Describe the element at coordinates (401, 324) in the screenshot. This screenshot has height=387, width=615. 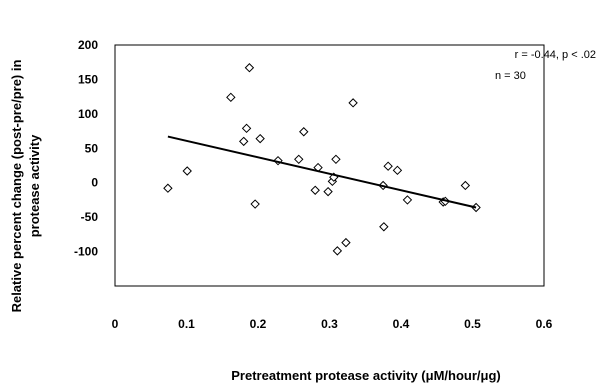
I see `x-tick-label: 0.4` at that location.